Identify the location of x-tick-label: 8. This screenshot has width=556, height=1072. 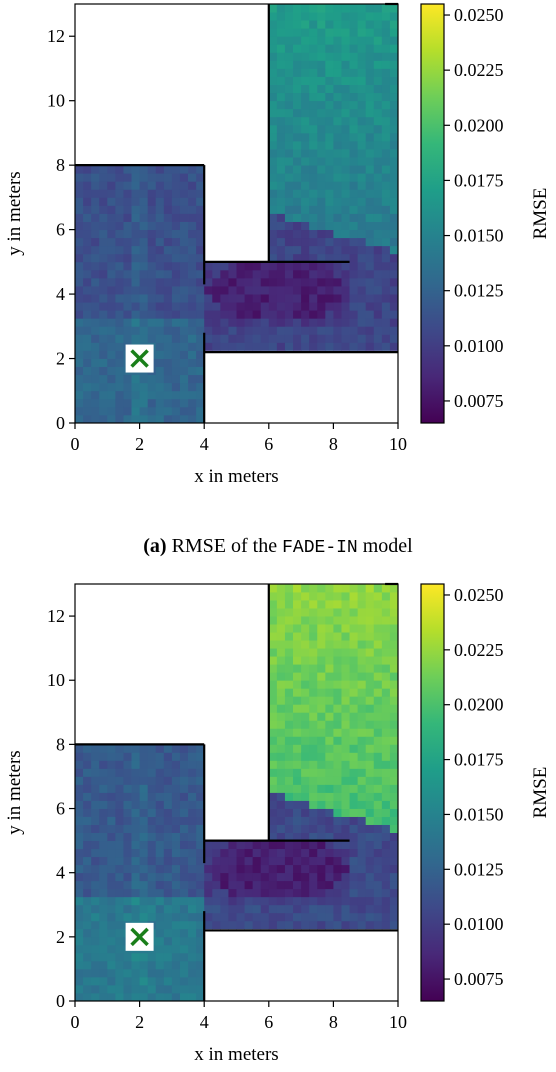
(333, 1022).